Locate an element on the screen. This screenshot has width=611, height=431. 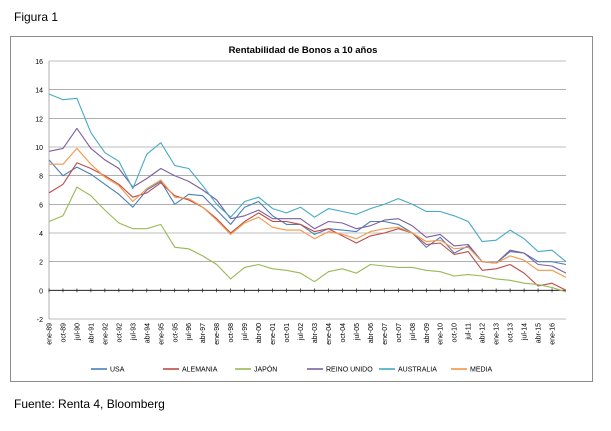
x-tick-label: abr-94 is located at coordinates (147, 333).